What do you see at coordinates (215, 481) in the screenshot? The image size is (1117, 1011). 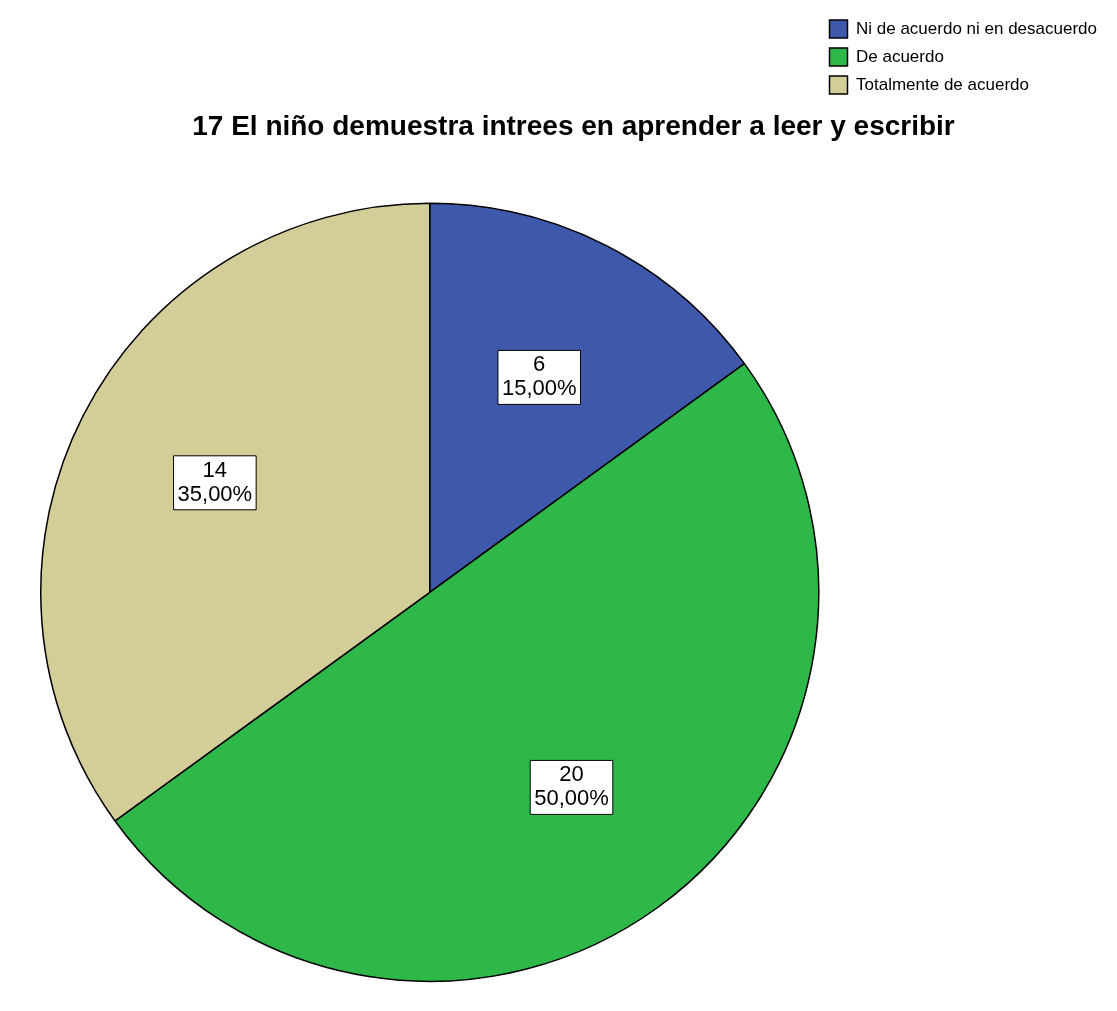 I see `data-label: 14 35,00%` at bounding box center [215, 481].